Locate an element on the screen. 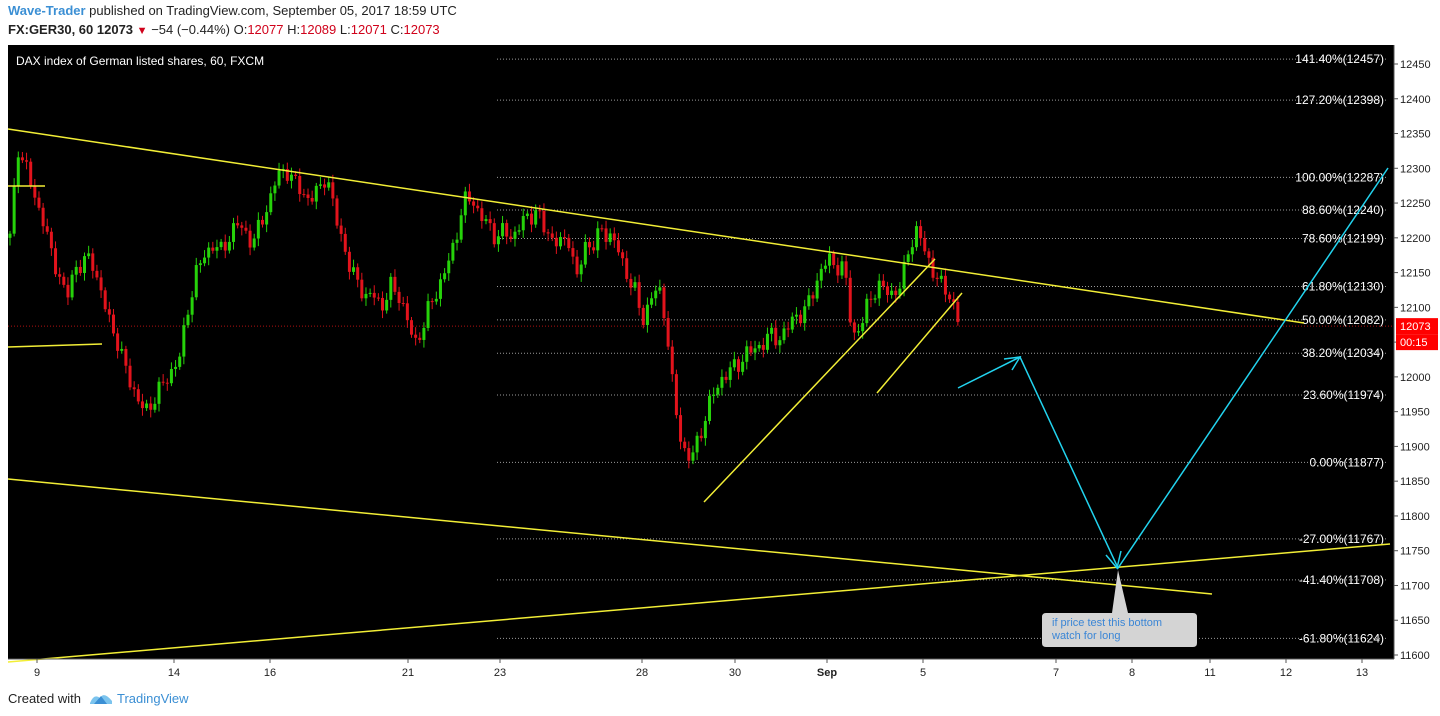 The width and height of the screenshot is (1440, 716). author-link: Wave-Trader is located at coordinates (47, 10).